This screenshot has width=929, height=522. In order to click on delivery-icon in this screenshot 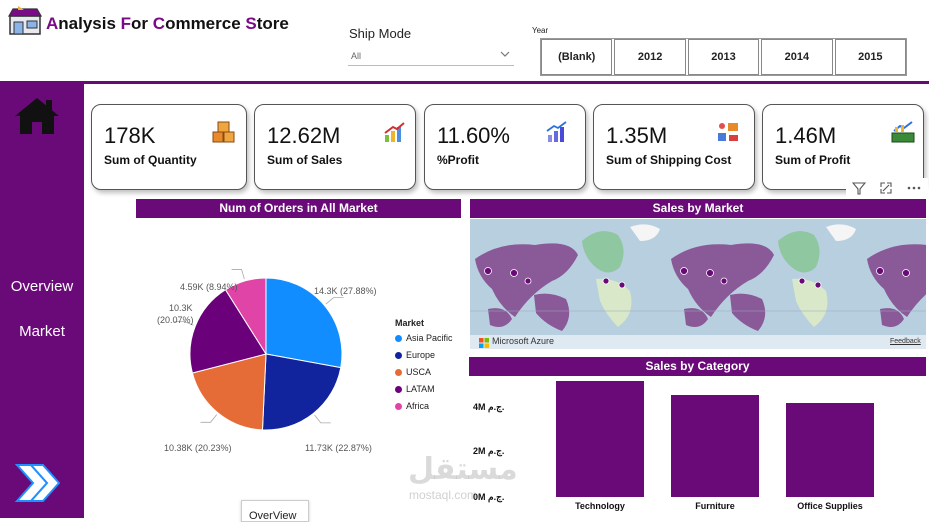, I will do `click(728, 132)`.